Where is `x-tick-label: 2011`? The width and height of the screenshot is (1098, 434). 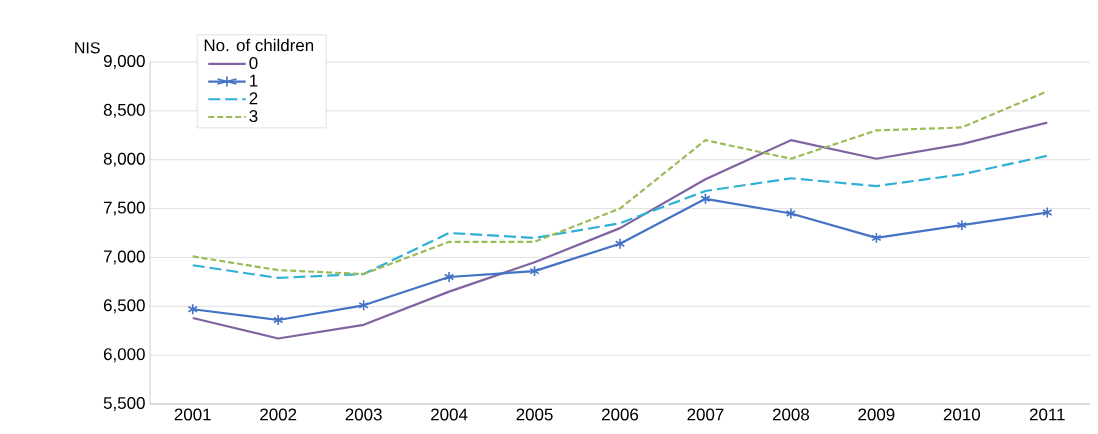 x-tick-label: 2011 is located at coordinates (1047, 414).